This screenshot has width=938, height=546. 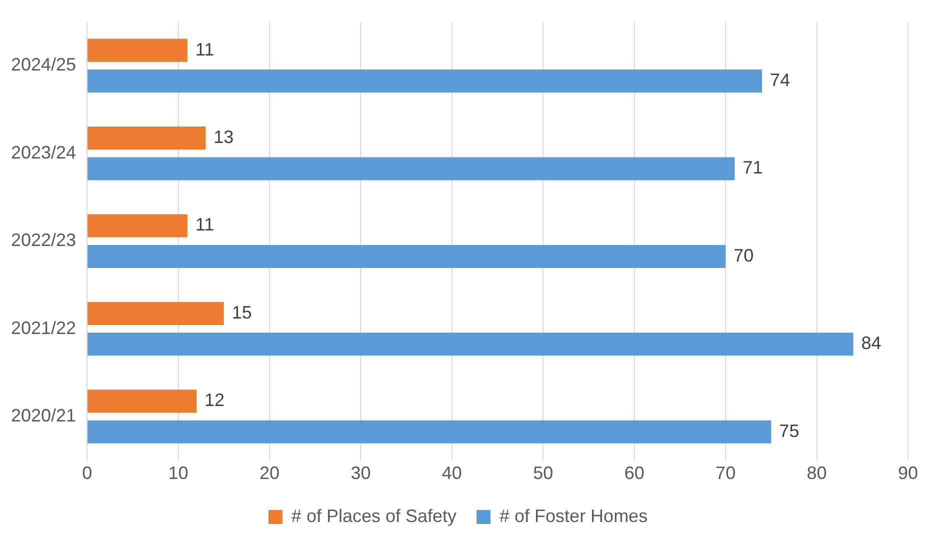 I want to click on data-label: 12, so click(x=214, y=400).